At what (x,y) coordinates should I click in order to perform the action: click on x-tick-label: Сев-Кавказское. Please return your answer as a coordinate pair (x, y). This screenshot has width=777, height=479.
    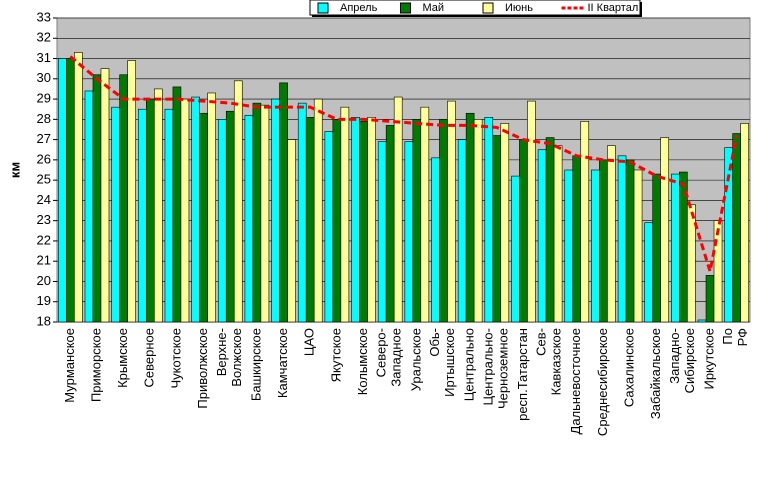
    Looking at the image, I should click on (549, 361).